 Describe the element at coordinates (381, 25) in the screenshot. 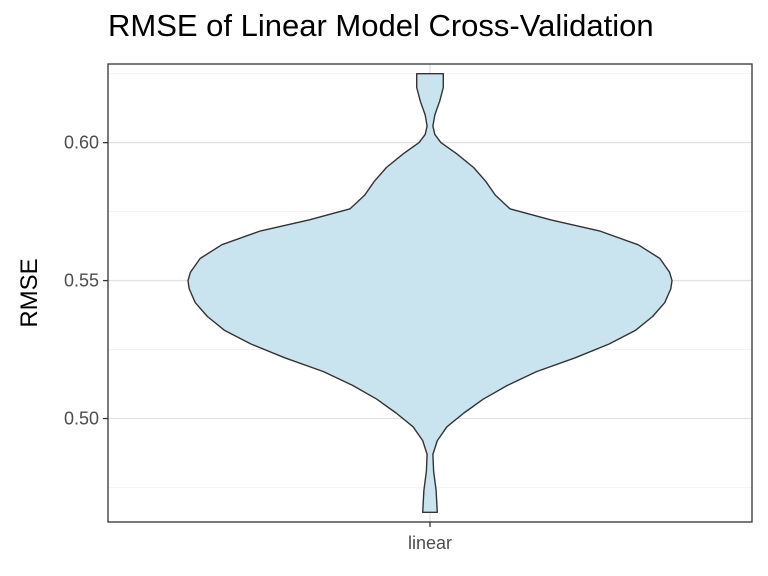

I see `chart-title: RMSE of Linear Model Cross-Validation` at that location.